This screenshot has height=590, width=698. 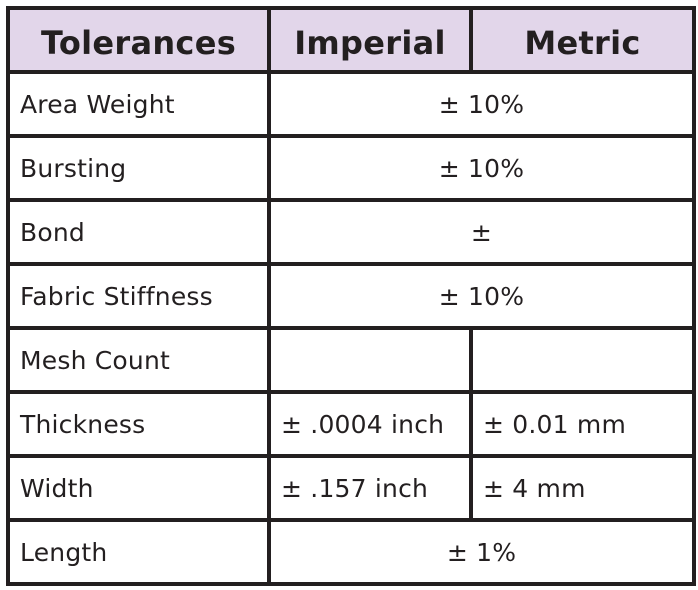 I want to click on table-row: Bursting ± 10%, so click(x=351, y=168).